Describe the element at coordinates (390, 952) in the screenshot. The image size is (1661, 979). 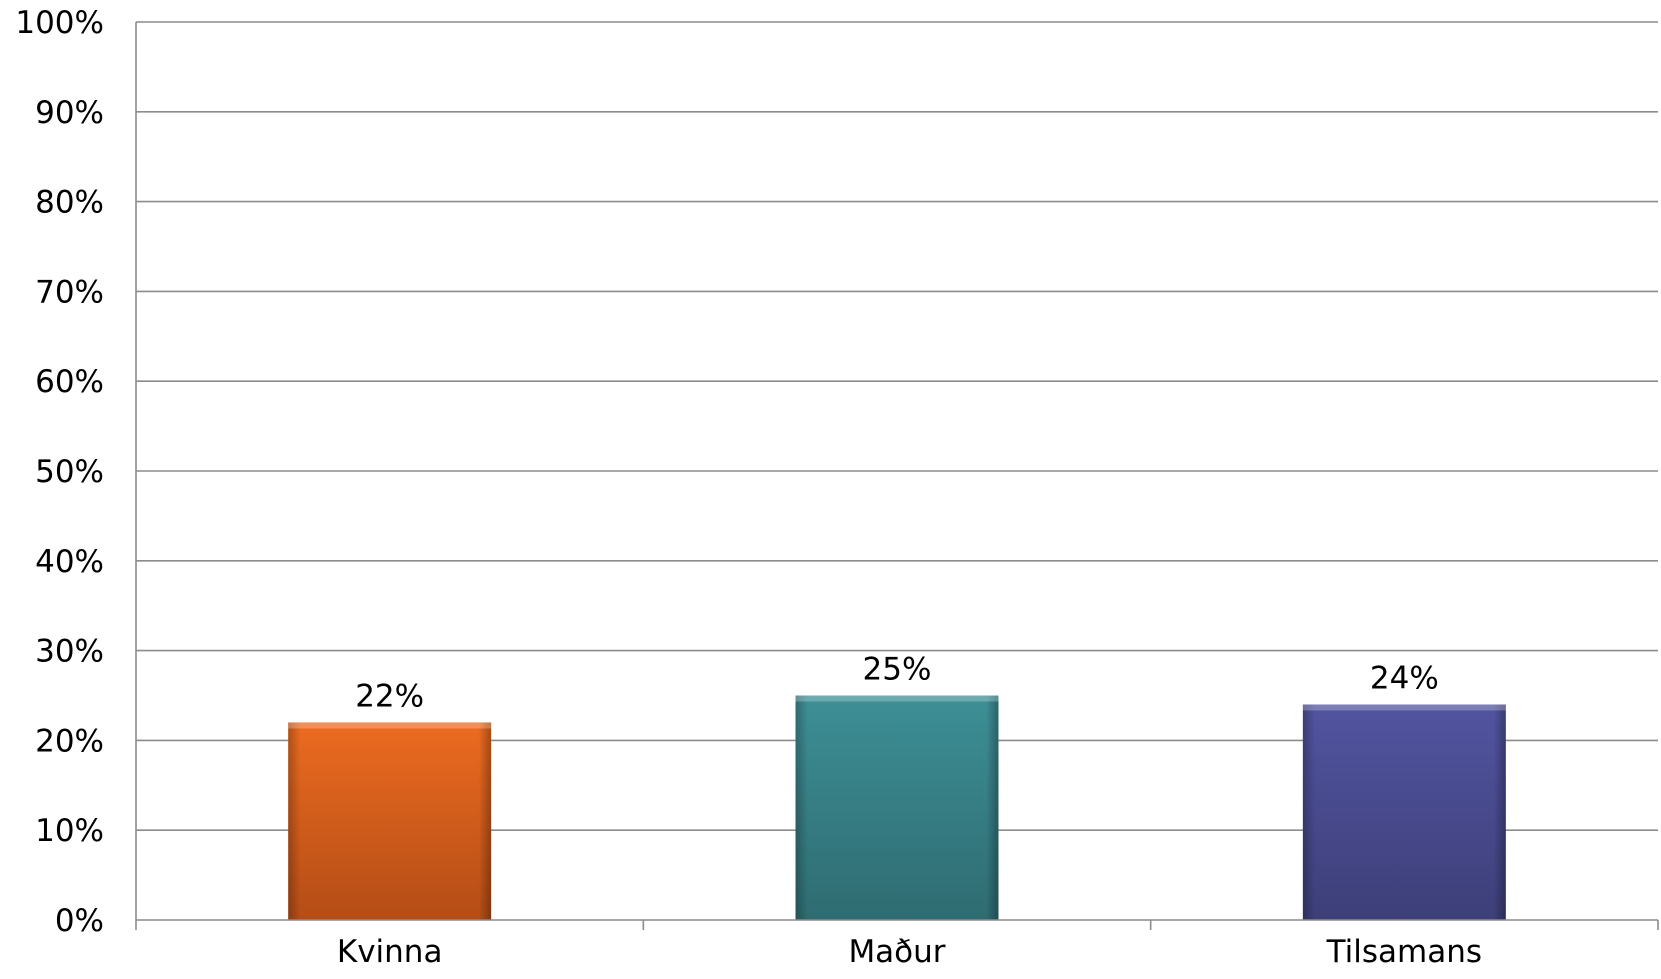
I see `x-tick-label: Kvinna` at that location.